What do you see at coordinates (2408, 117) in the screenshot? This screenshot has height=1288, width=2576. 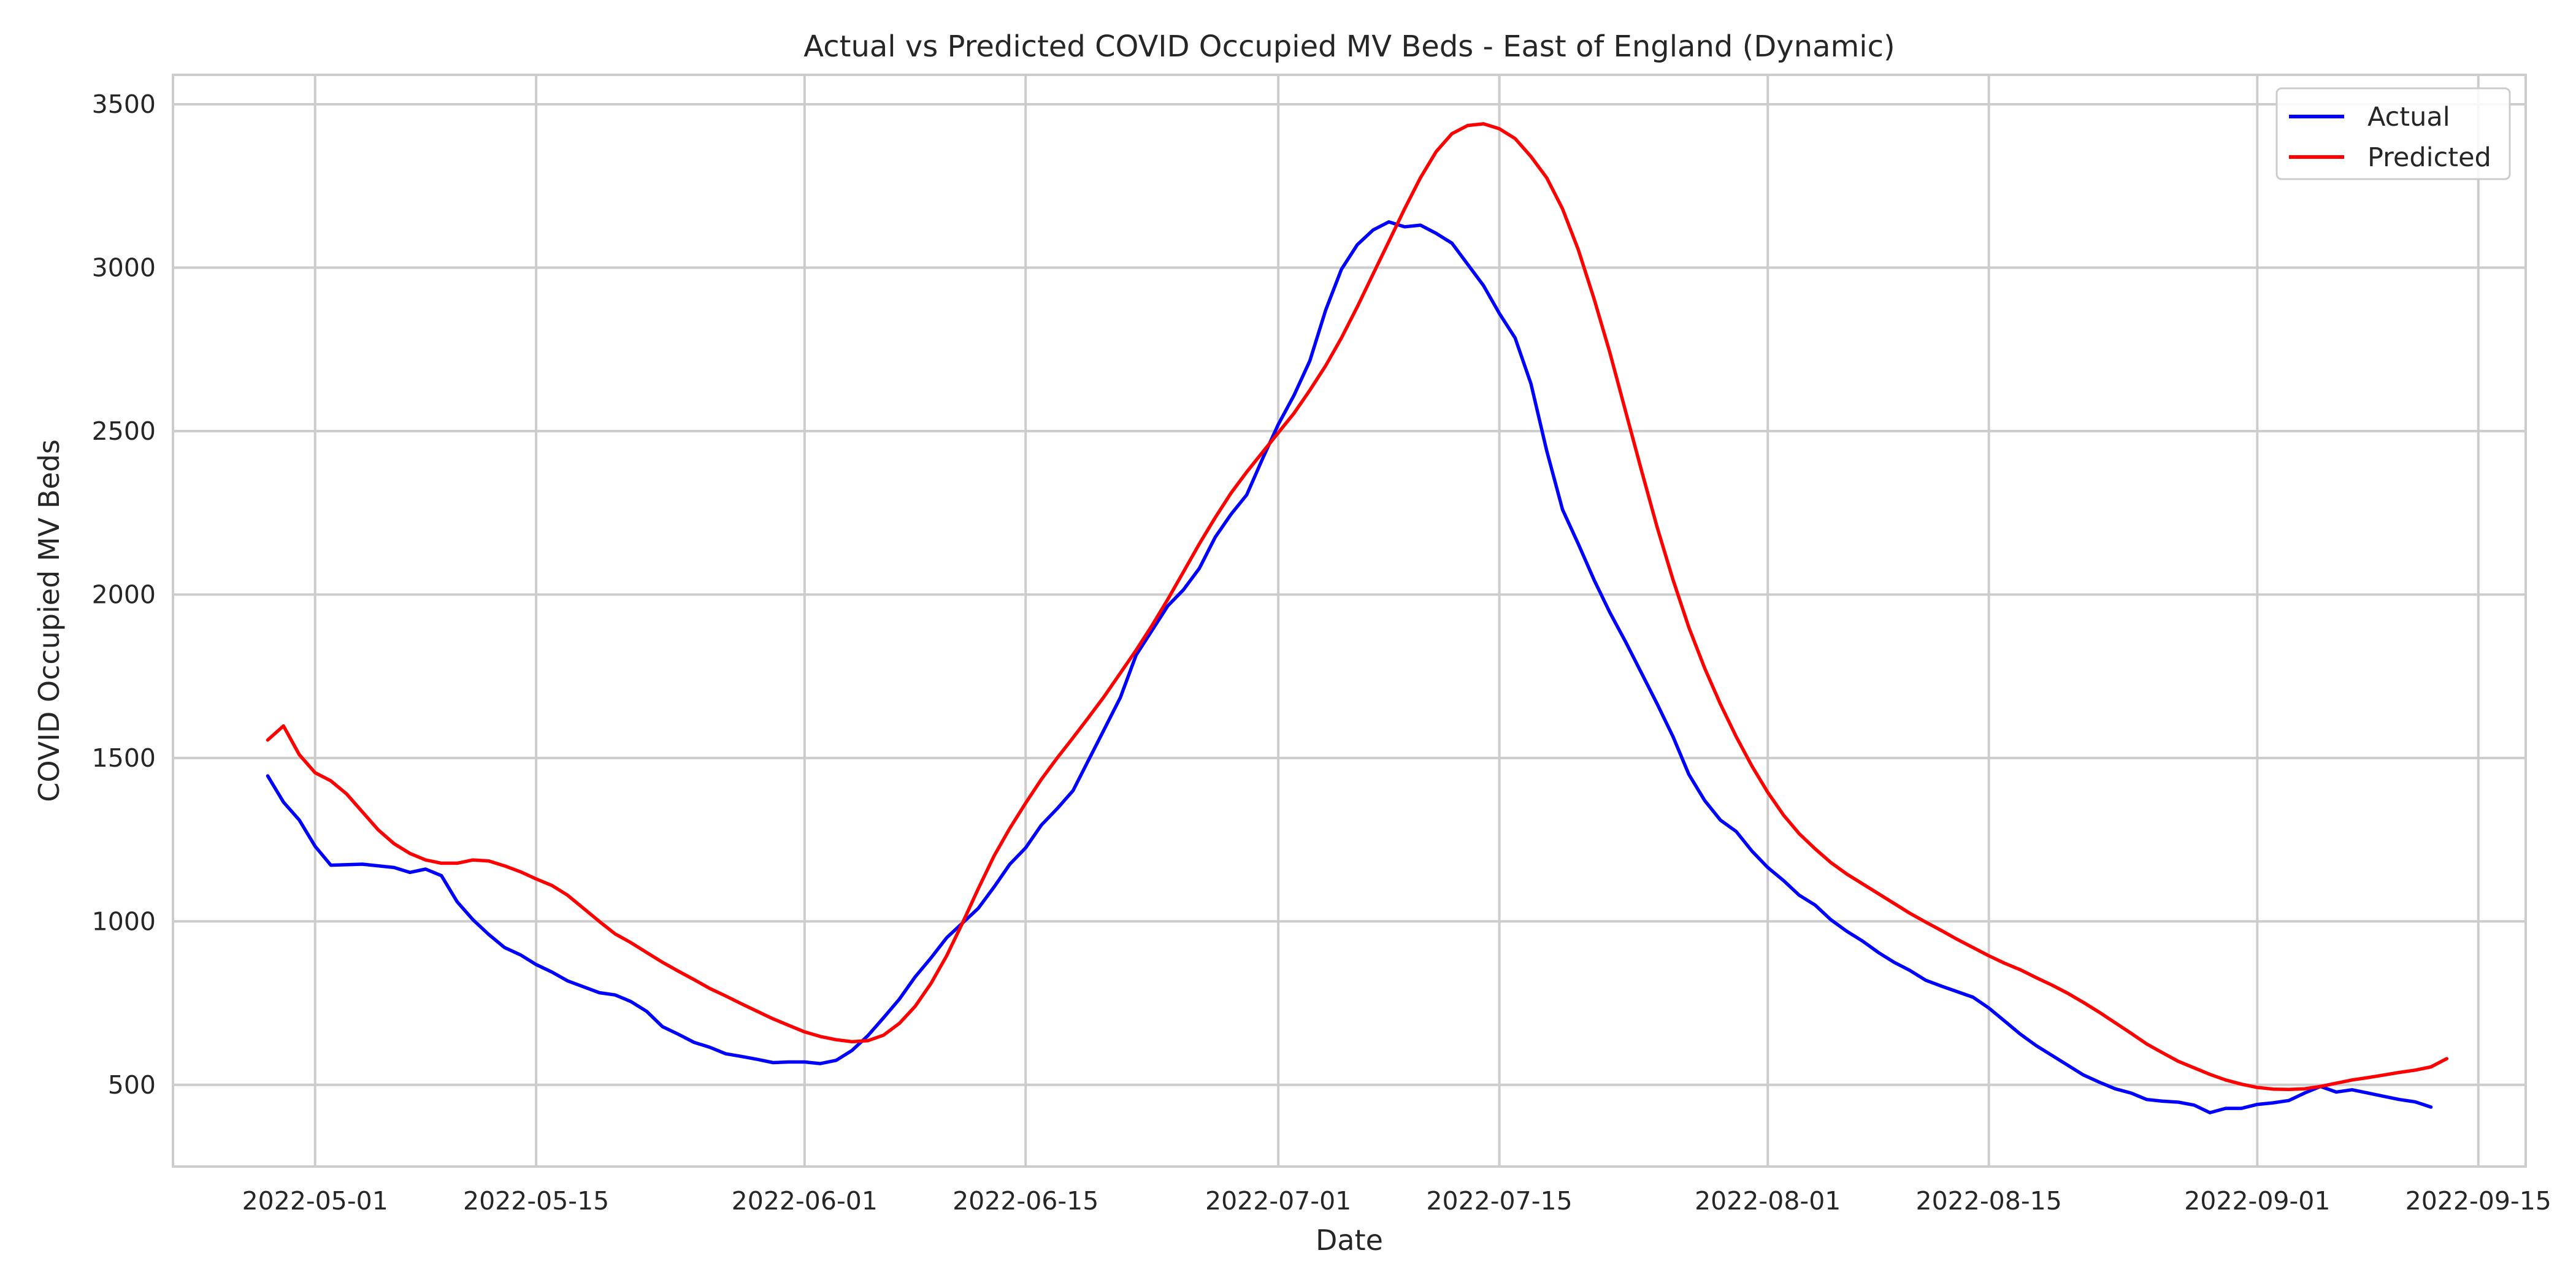 I see `legend-label-actual: Actual` at bounding box center [2408, 117].